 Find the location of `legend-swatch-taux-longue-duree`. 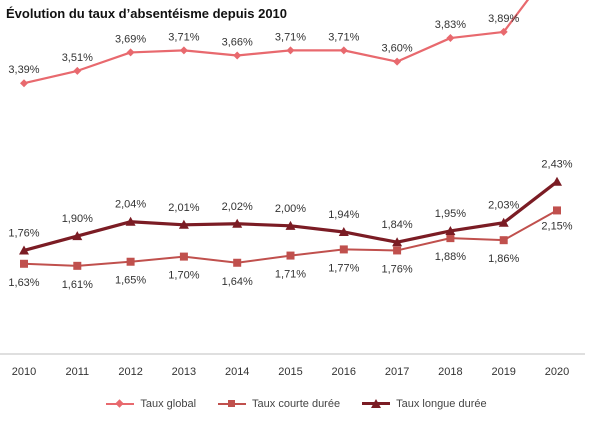

legend-swatch-taux-longue-duree is located at coordinates (376, 404).